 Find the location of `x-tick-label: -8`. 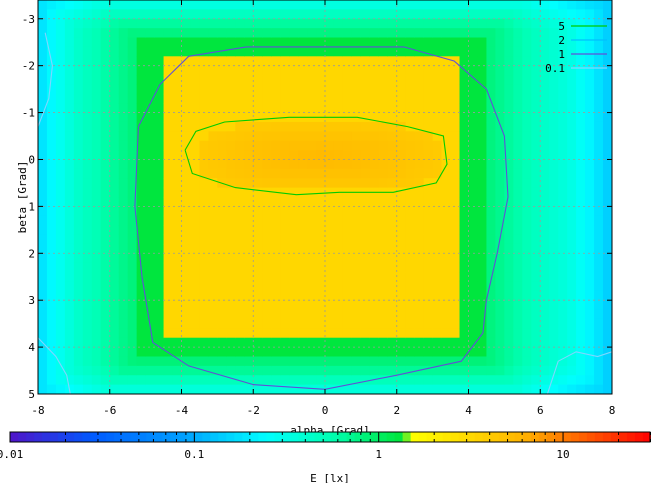

x-tick-label: -8 is located at coordinates (37, 410).